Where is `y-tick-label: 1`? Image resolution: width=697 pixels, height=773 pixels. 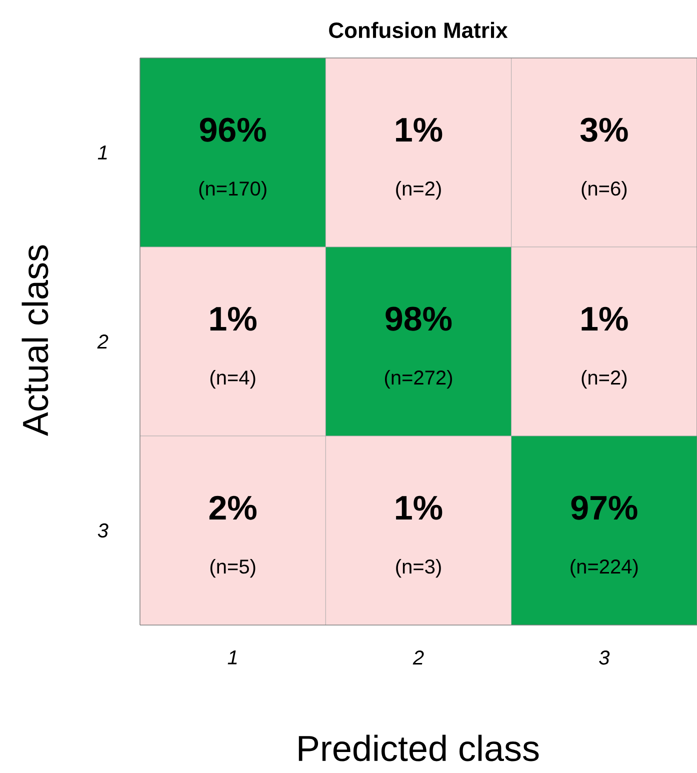 y-tick-label: 1 is located at coordinates (102, 153).